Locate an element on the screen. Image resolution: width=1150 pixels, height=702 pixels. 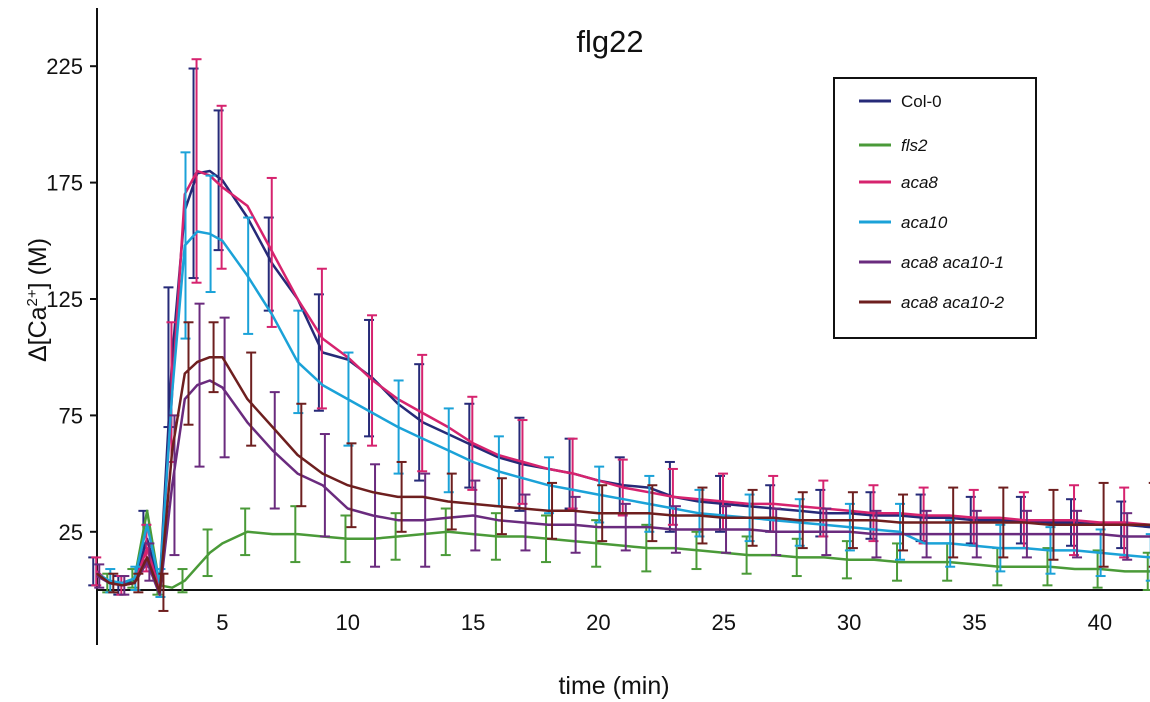
x-tick-label: 30 is located at coordinates (849, 622).